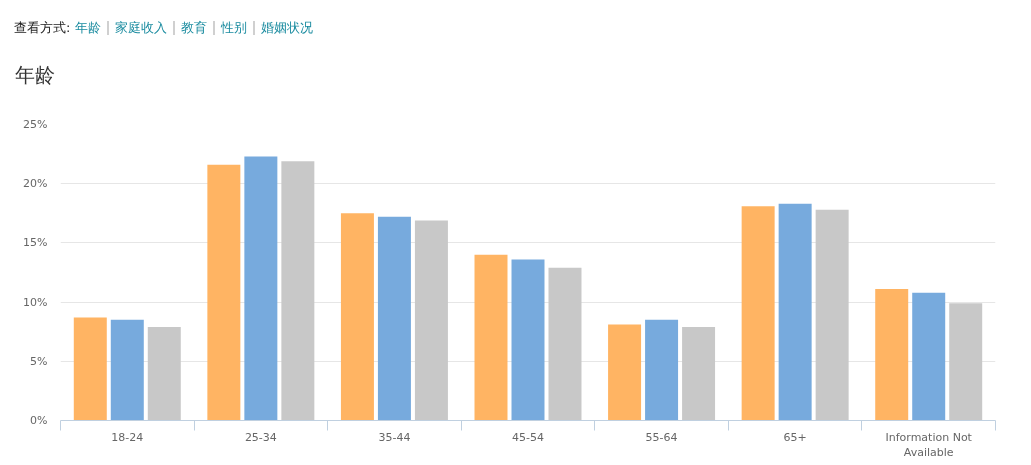 The width and height of the screenshot is (1031, 465). Describe the element at coordinates (39, 420) in the screenshot. I see `y-tick-label: 0%` at that location.